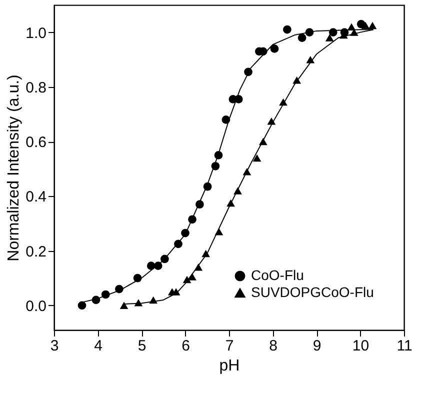 The image size is (446, 404). What do you see at coordinates (36, 87) in the screenshot?
I see `y-tick-label: 0.8` at bounding box center [36, 87].